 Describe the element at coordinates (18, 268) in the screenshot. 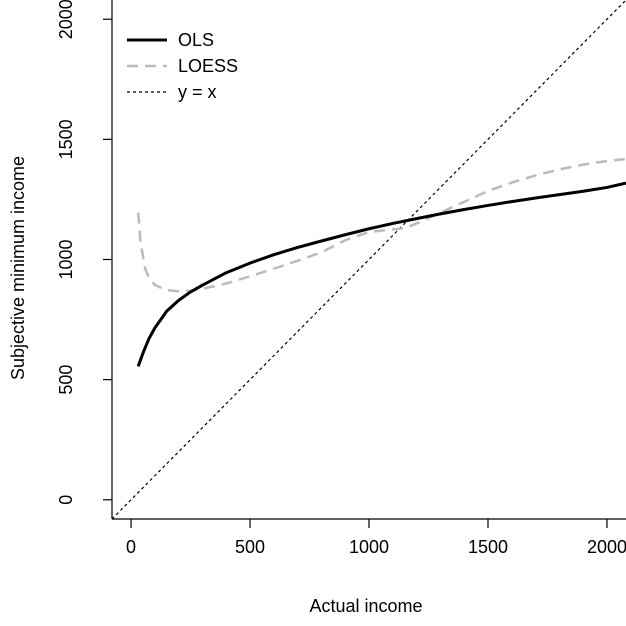

I see `y-axis-title: Subjective minimum income` at that location.